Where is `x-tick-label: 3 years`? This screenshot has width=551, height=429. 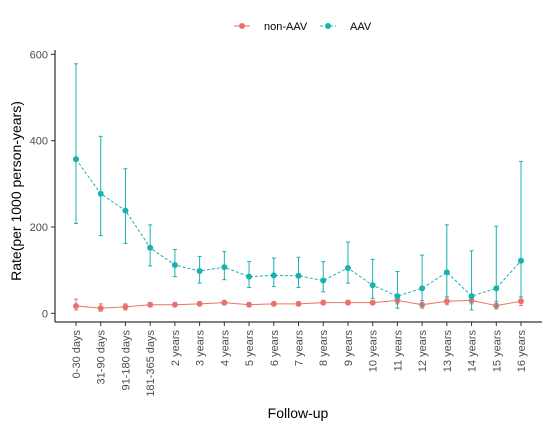
x-tick-label: 3 years is located at coordinates (201, 348).